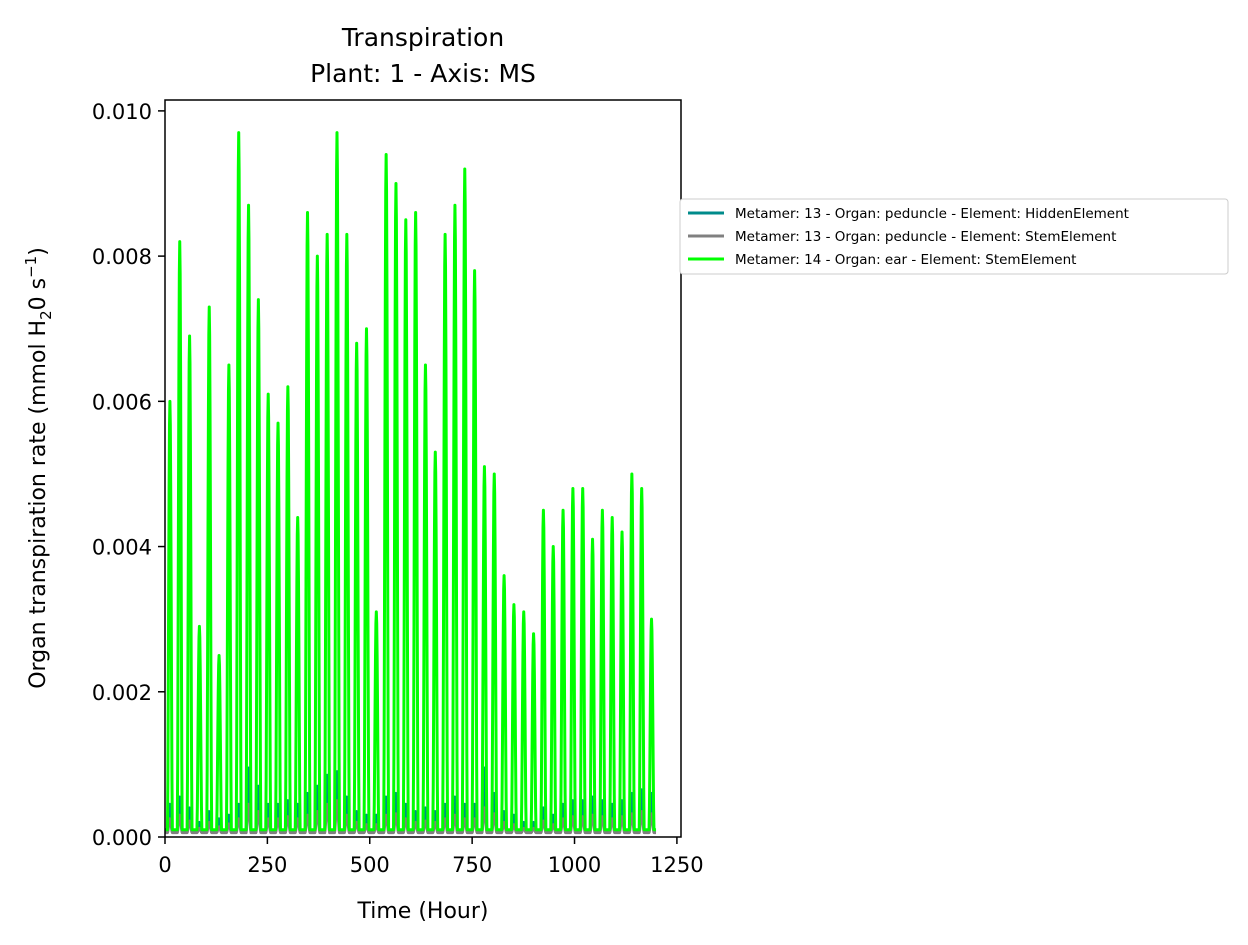  Describe the element at coordinates (38, 251) in the screenshot. I see `y-axis-label-end: )` at that location.